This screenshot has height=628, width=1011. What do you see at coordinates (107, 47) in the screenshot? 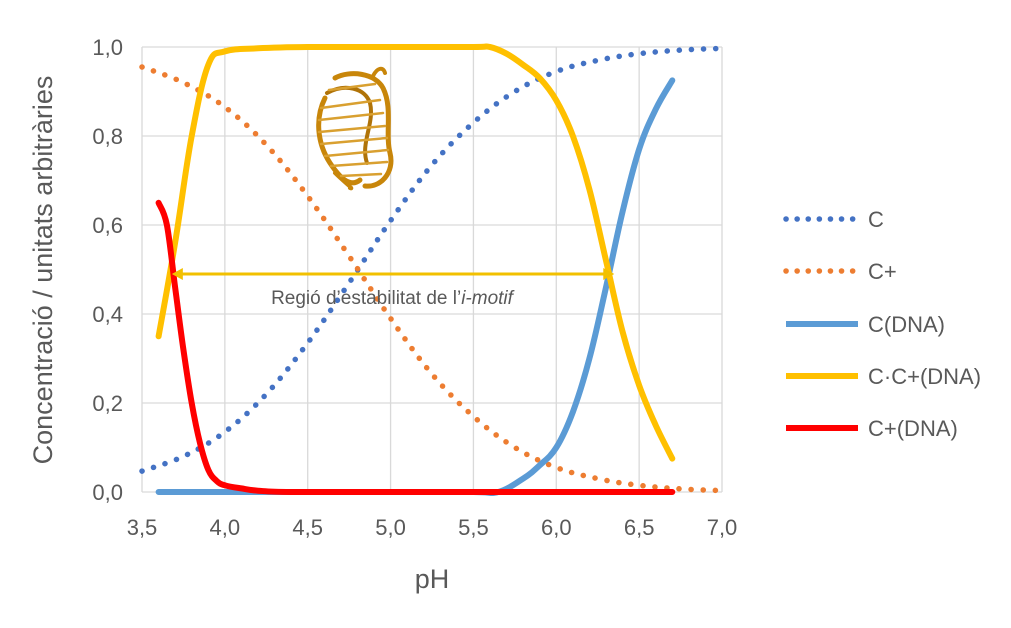
I see `y-tick-label: 1,0` at bounding box center [107, 47].